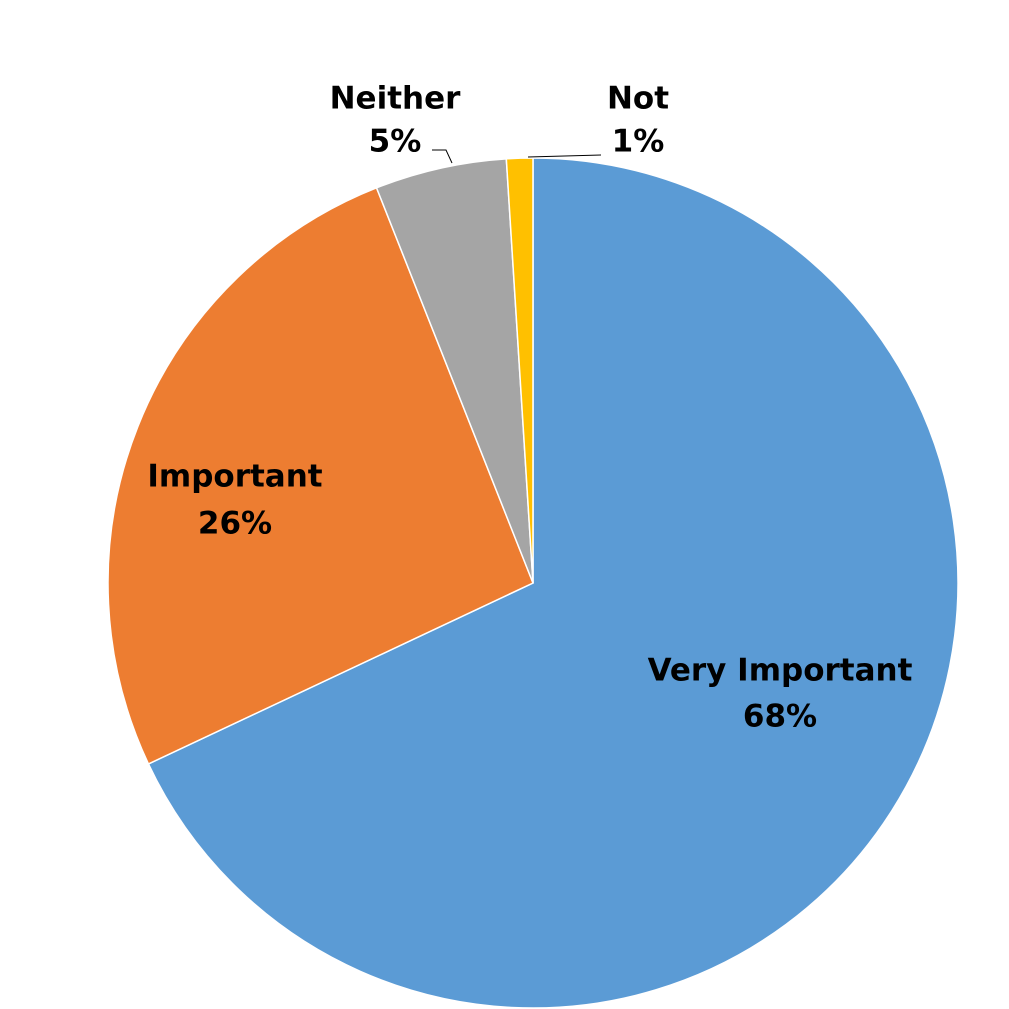 This screenshot has width=1009, height=1009. I want to click on value-label: 26%, so click(235, 524).